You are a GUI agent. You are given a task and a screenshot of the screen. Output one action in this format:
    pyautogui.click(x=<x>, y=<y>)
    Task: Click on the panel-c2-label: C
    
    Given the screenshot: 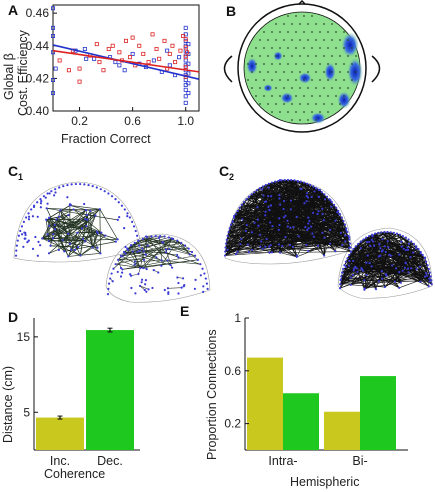 What is the action you would take?
    pyautogui.click(x=224, y=171)
    